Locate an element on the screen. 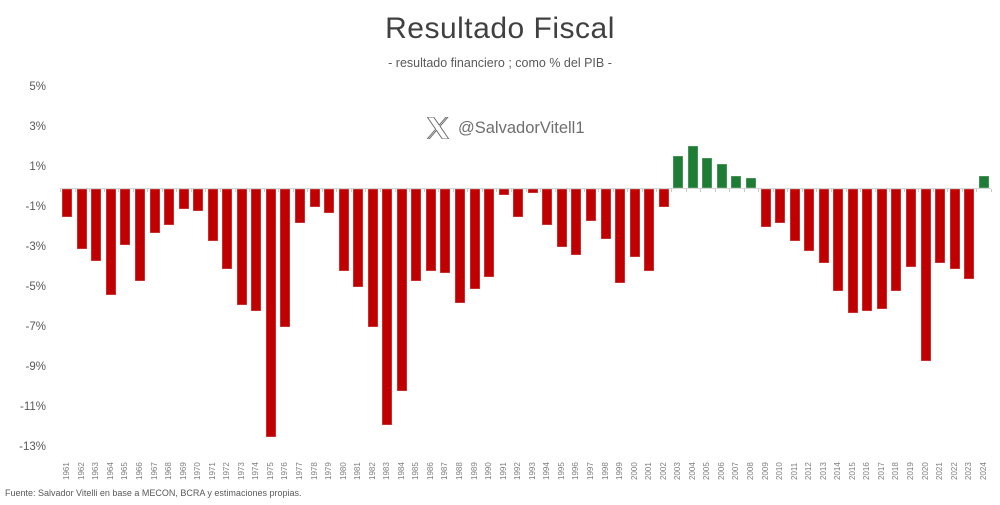  x-tick-label: 2010 is located at coordinates (780, 471).